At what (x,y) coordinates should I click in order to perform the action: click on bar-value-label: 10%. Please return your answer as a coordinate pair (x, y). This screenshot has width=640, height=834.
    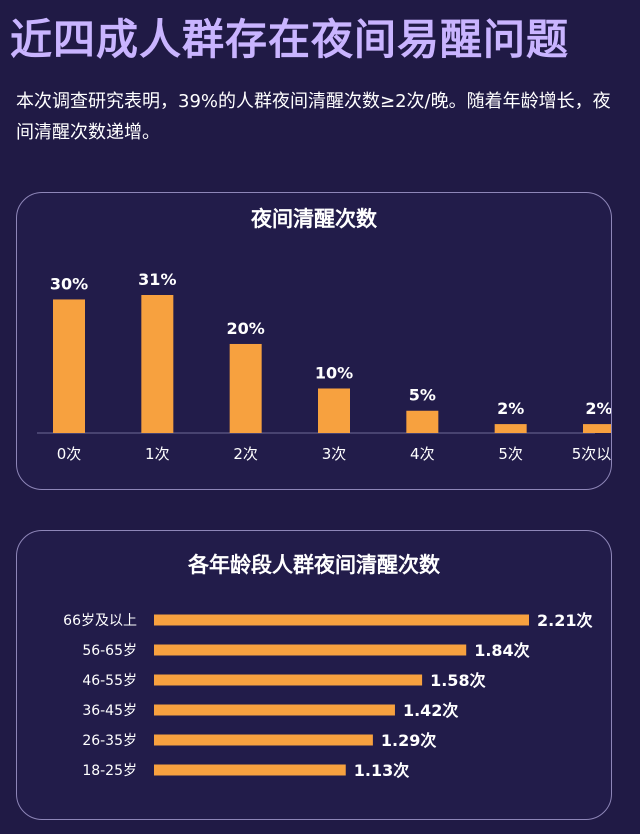
    Looking at the image, I should click on (334, 372).